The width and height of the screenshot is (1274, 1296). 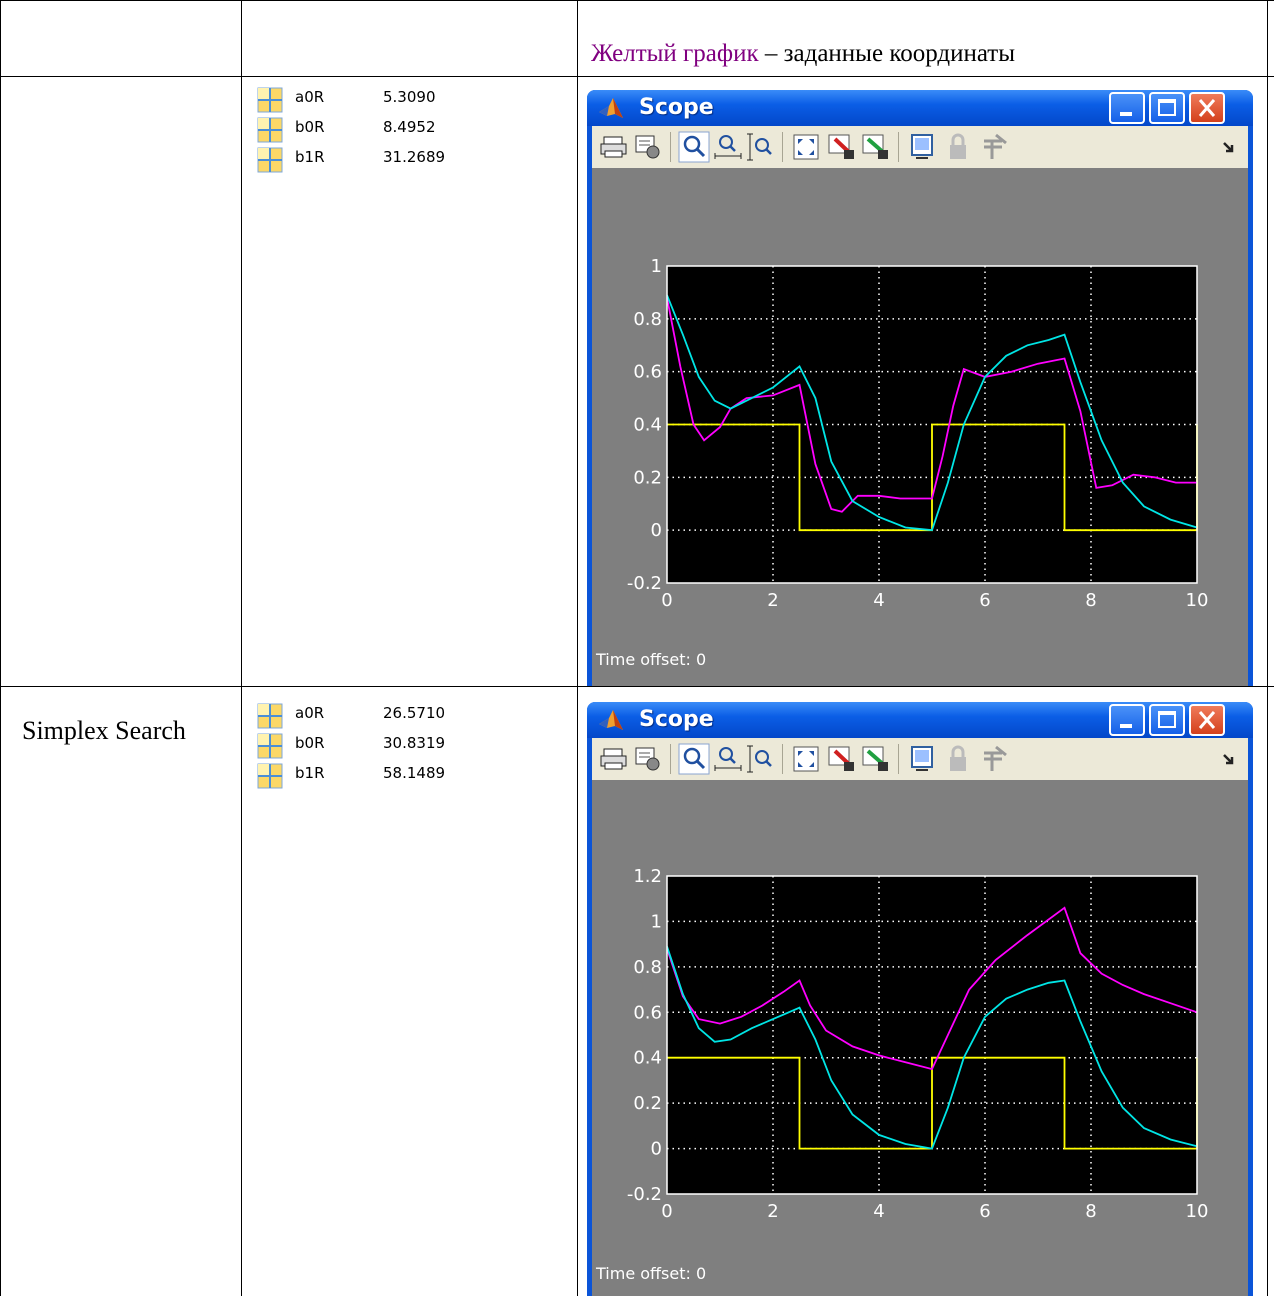 What do you see at coordinates (644, 583) in the screenshot?
I see `y-tick-label: -0.2` at bounding box center [644, 583].